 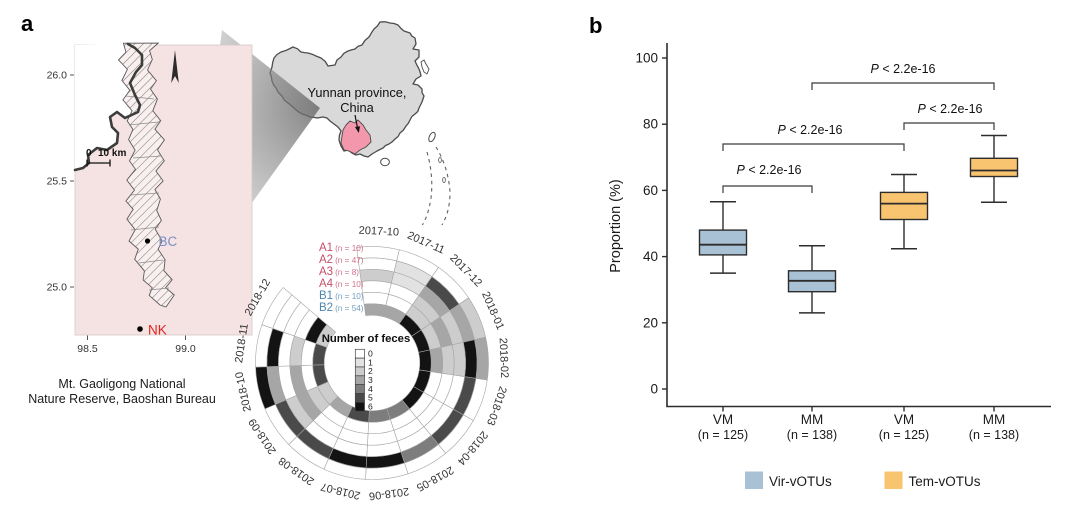 I want to click on svg-text: 98.5, so click(x=87, y=349).